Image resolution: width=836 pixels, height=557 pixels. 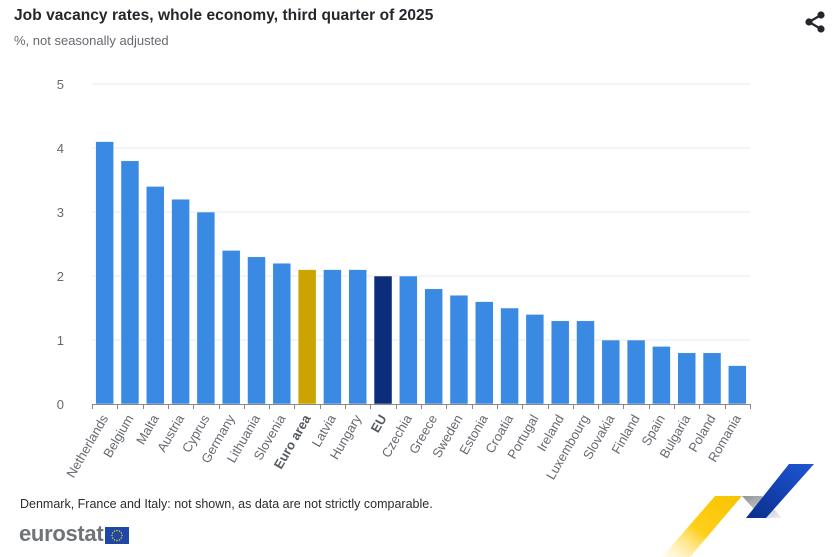 What do you see at coordinates (91, 40) in the screenshot?
I see `chart-subtitle: %, not seasonally adjusted` at bounding box center [91, 40].